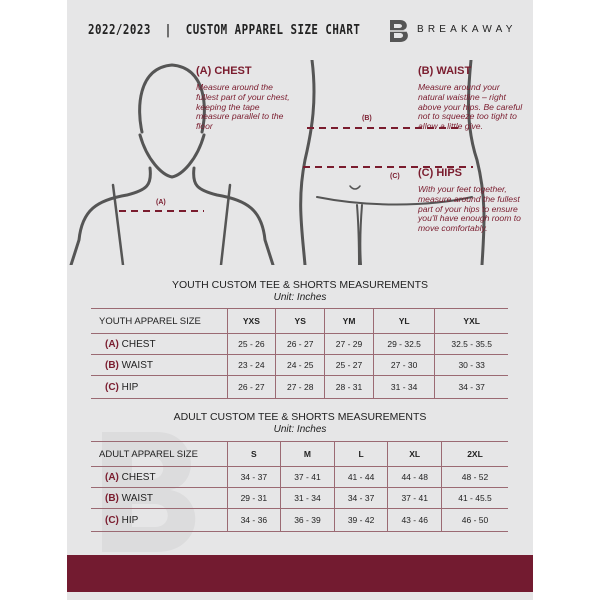 The height and width of the screenshot is (600, 600). What do you see at coordinates (471, 321) in the screenshot?
I see `size-header: YXL` at bounding box center [471, 321].